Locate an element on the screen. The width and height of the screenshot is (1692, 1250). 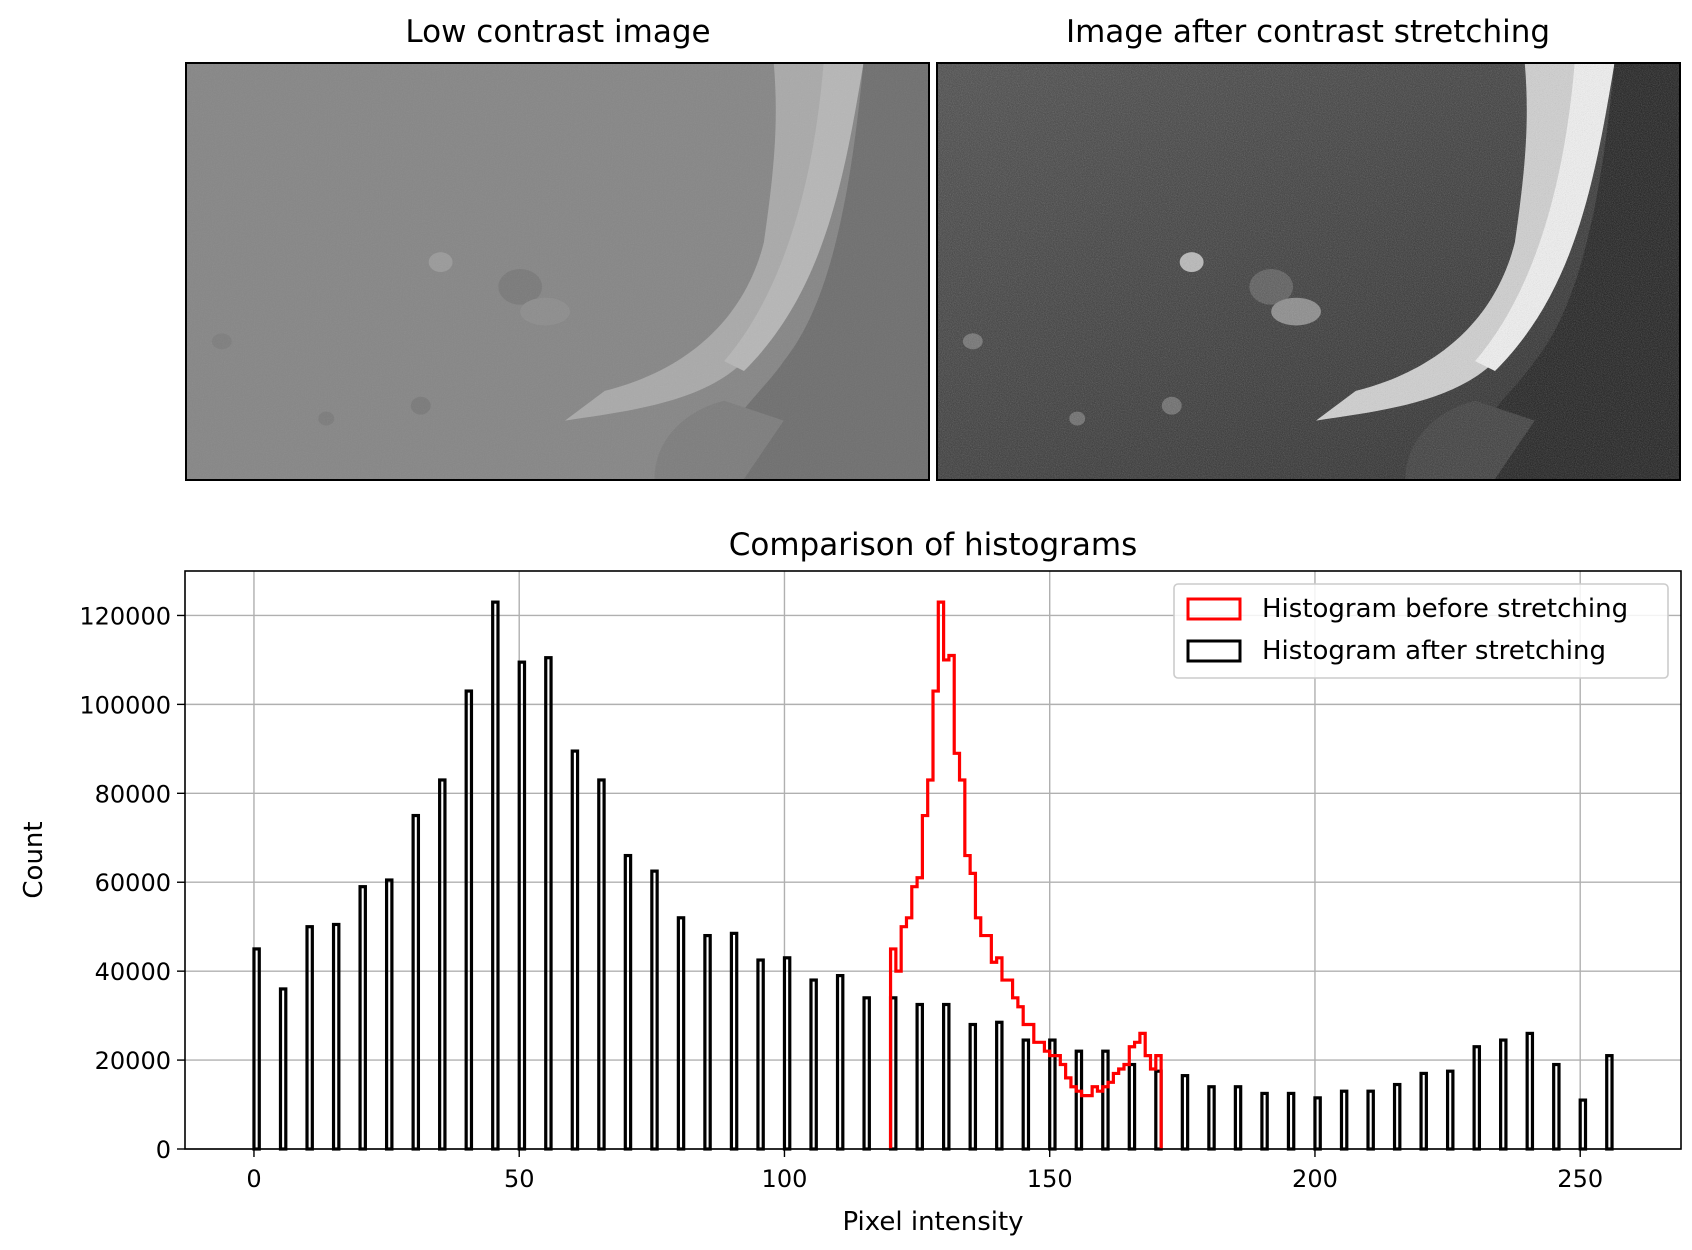
low-contrast-image is located at coordinates (557, 271).